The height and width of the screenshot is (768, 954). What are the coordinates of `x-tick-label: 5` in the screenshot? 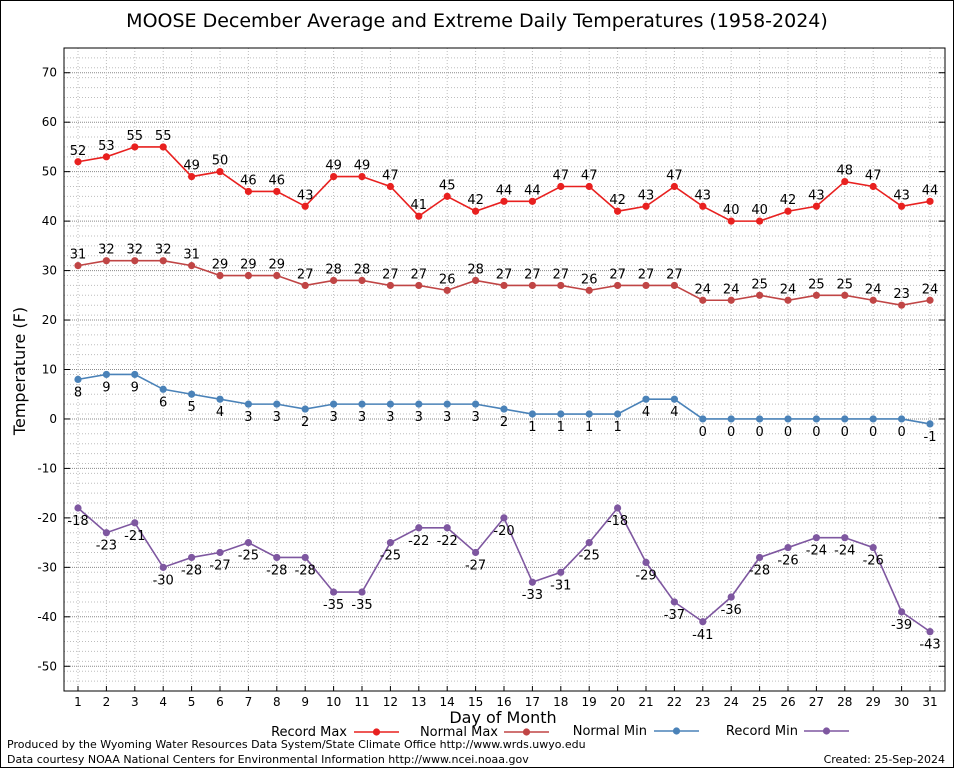 It's located at (192, 702).